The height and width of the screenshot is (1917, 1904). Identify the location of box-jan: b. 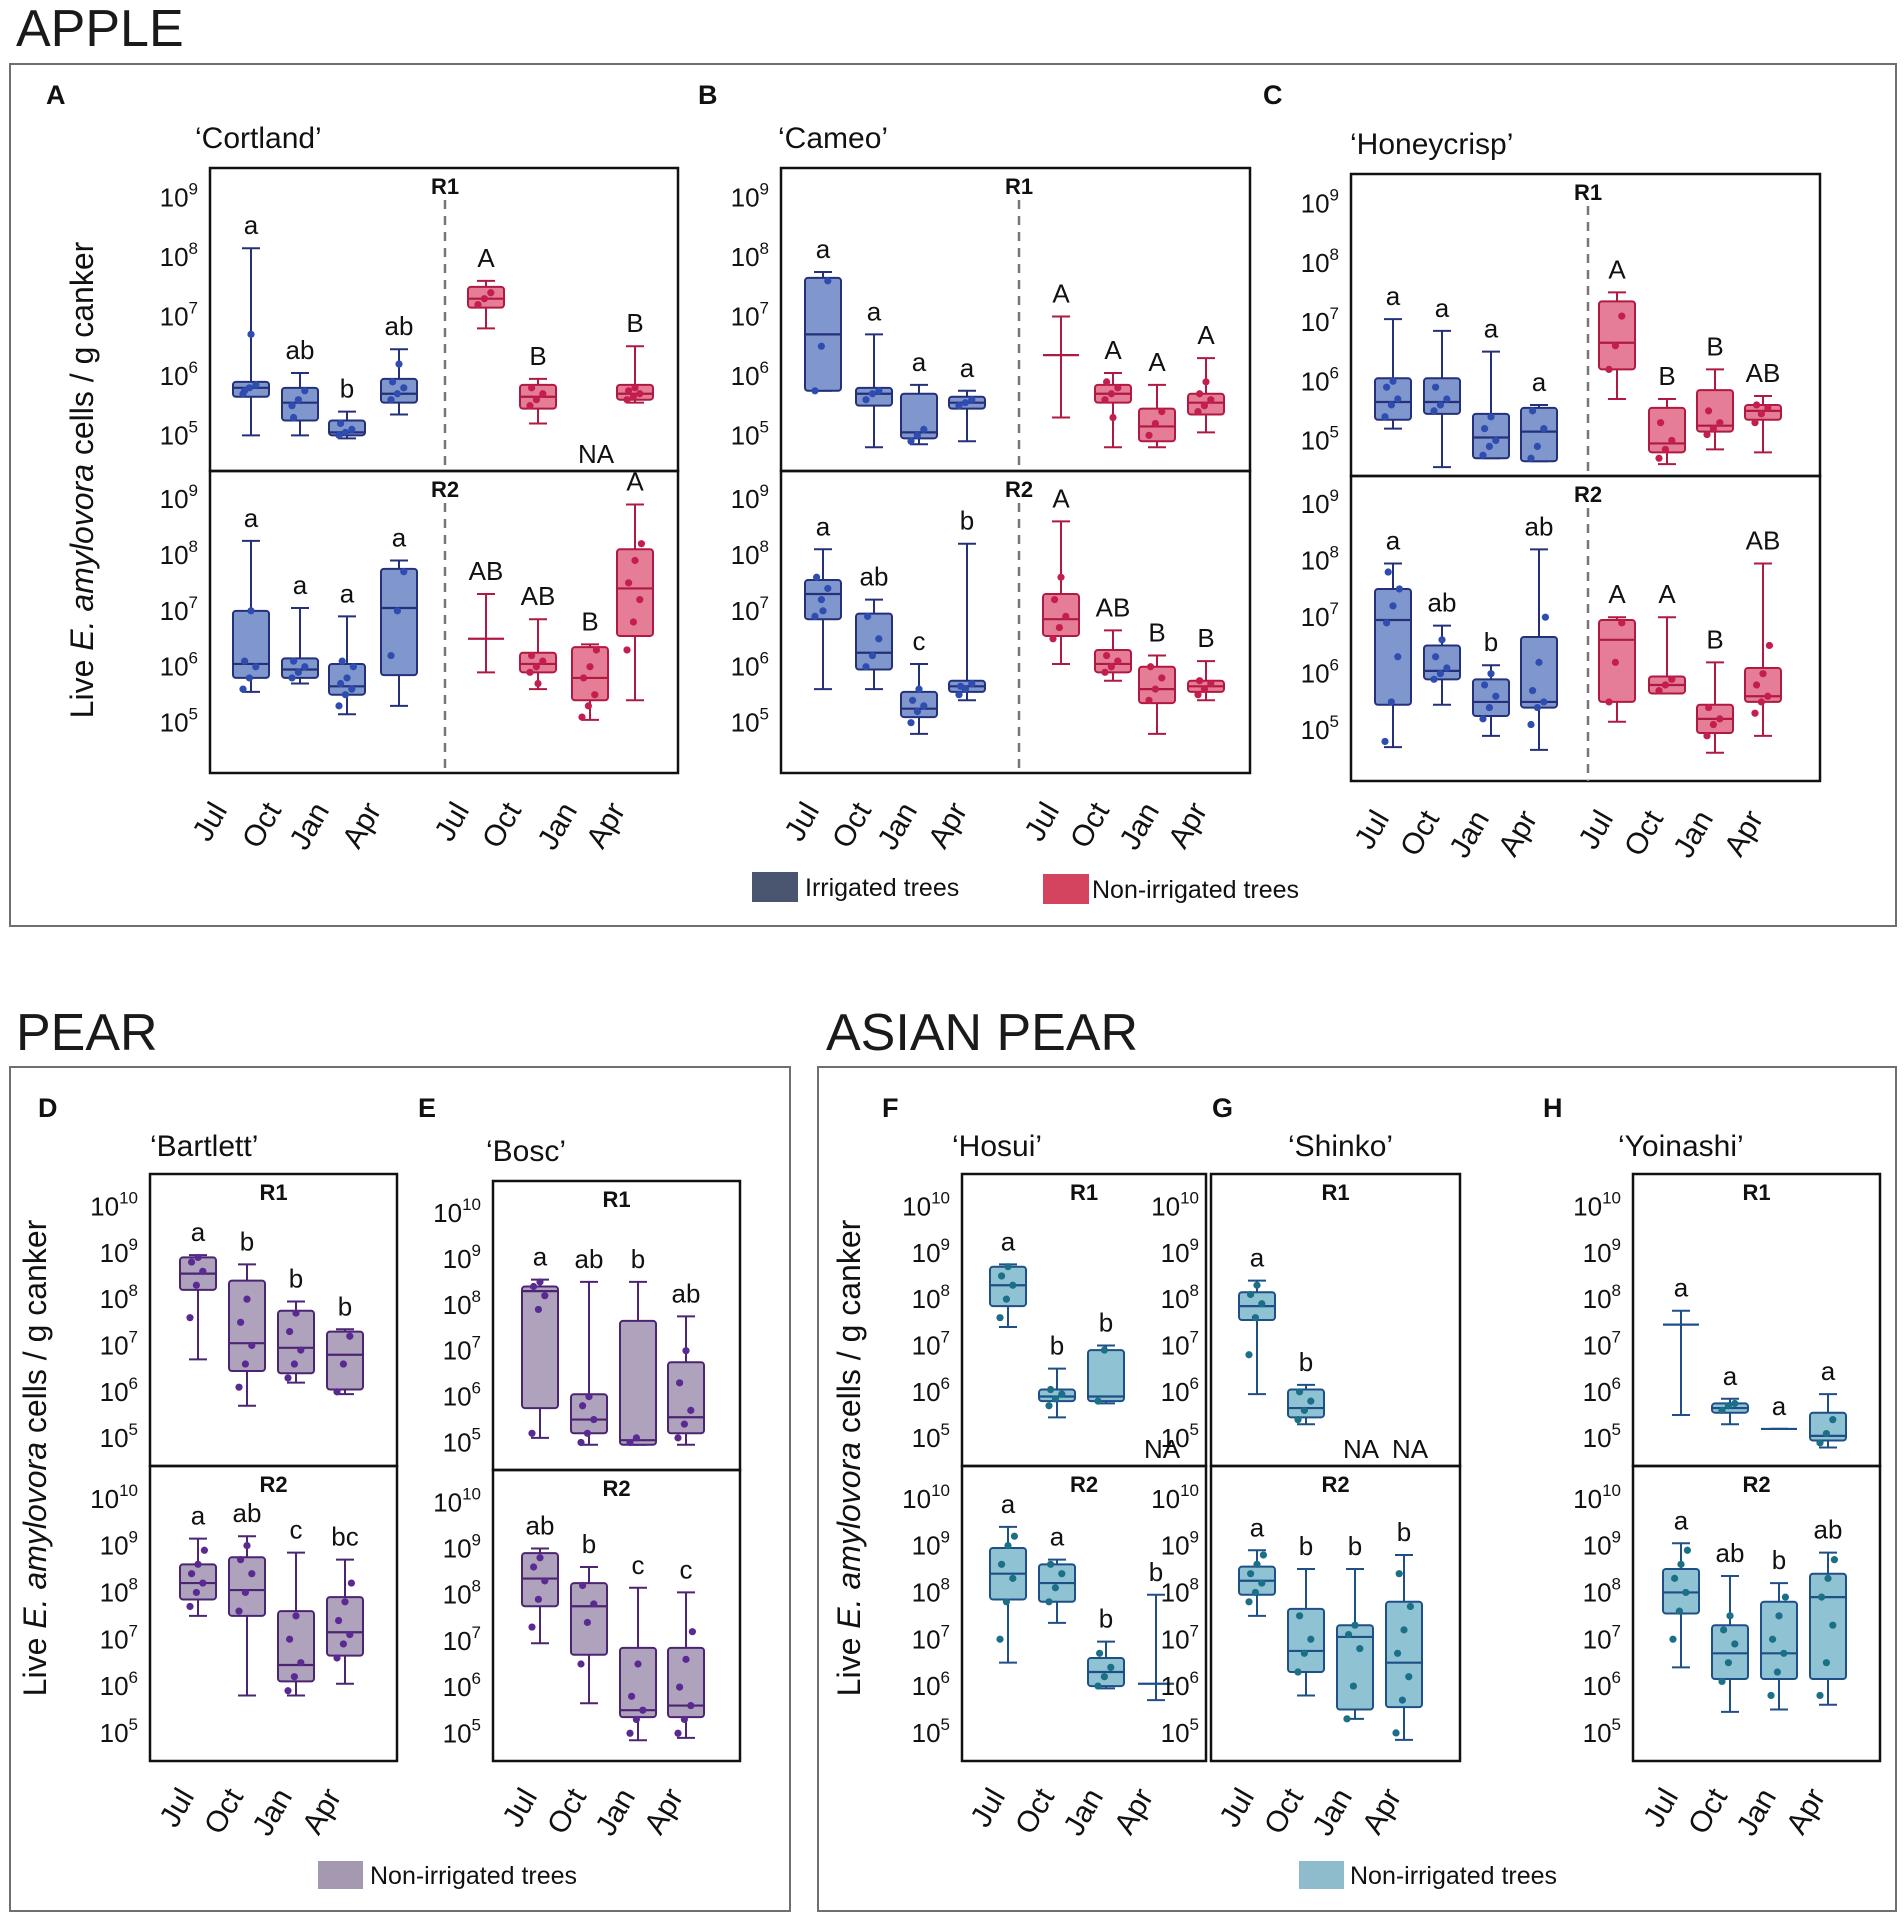
(1106, 1356).